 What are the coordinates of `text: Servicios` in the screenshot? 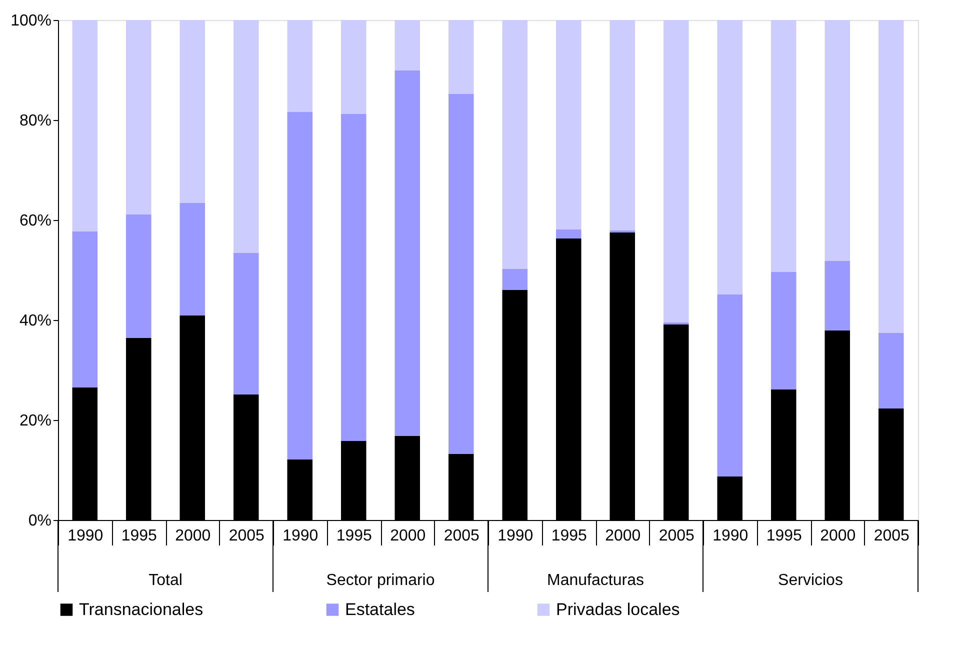 It's located at (810, 580).